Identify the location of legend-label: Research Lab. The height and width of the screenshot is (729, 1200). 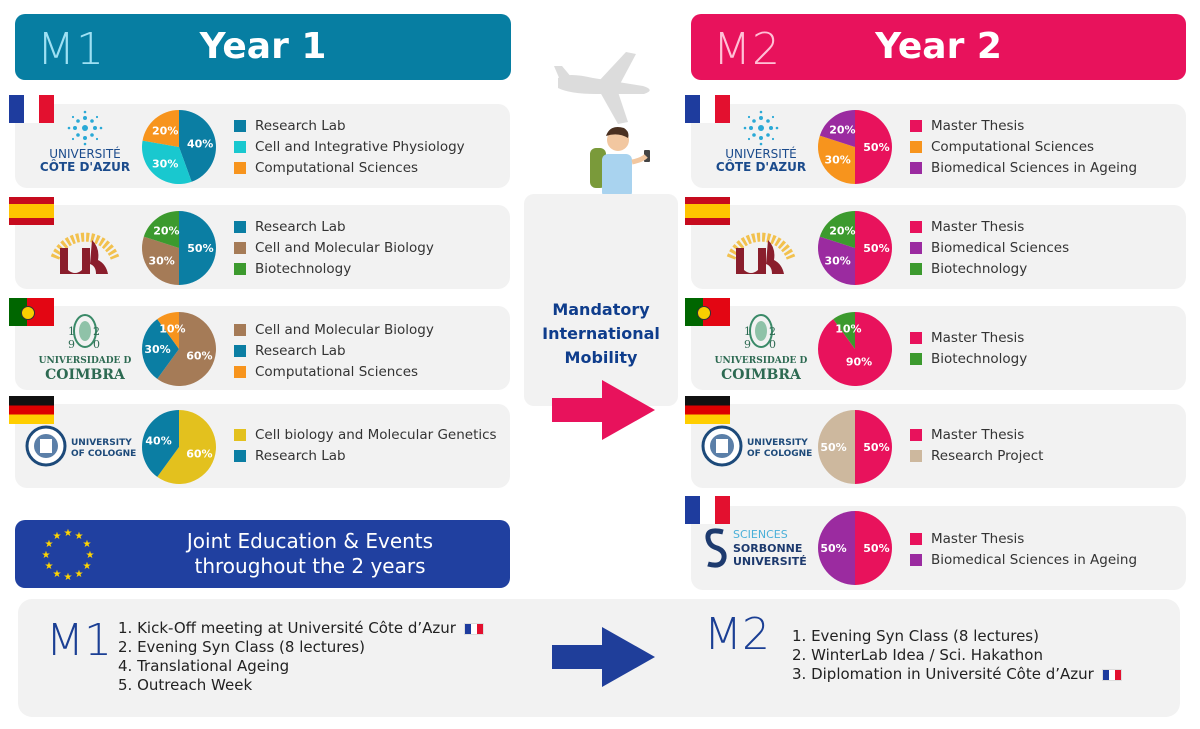
(300, 226).